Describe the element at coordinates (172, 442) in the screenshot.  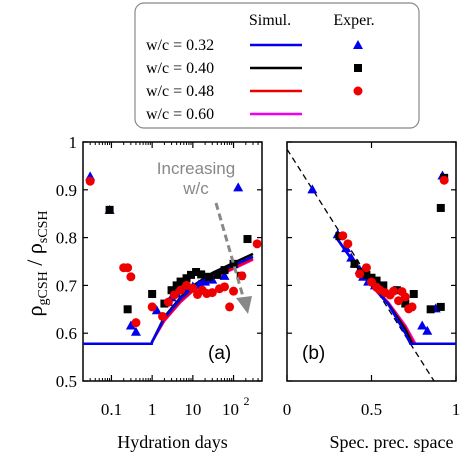
I see `x-axis-label-a: Hydration days` at that location.